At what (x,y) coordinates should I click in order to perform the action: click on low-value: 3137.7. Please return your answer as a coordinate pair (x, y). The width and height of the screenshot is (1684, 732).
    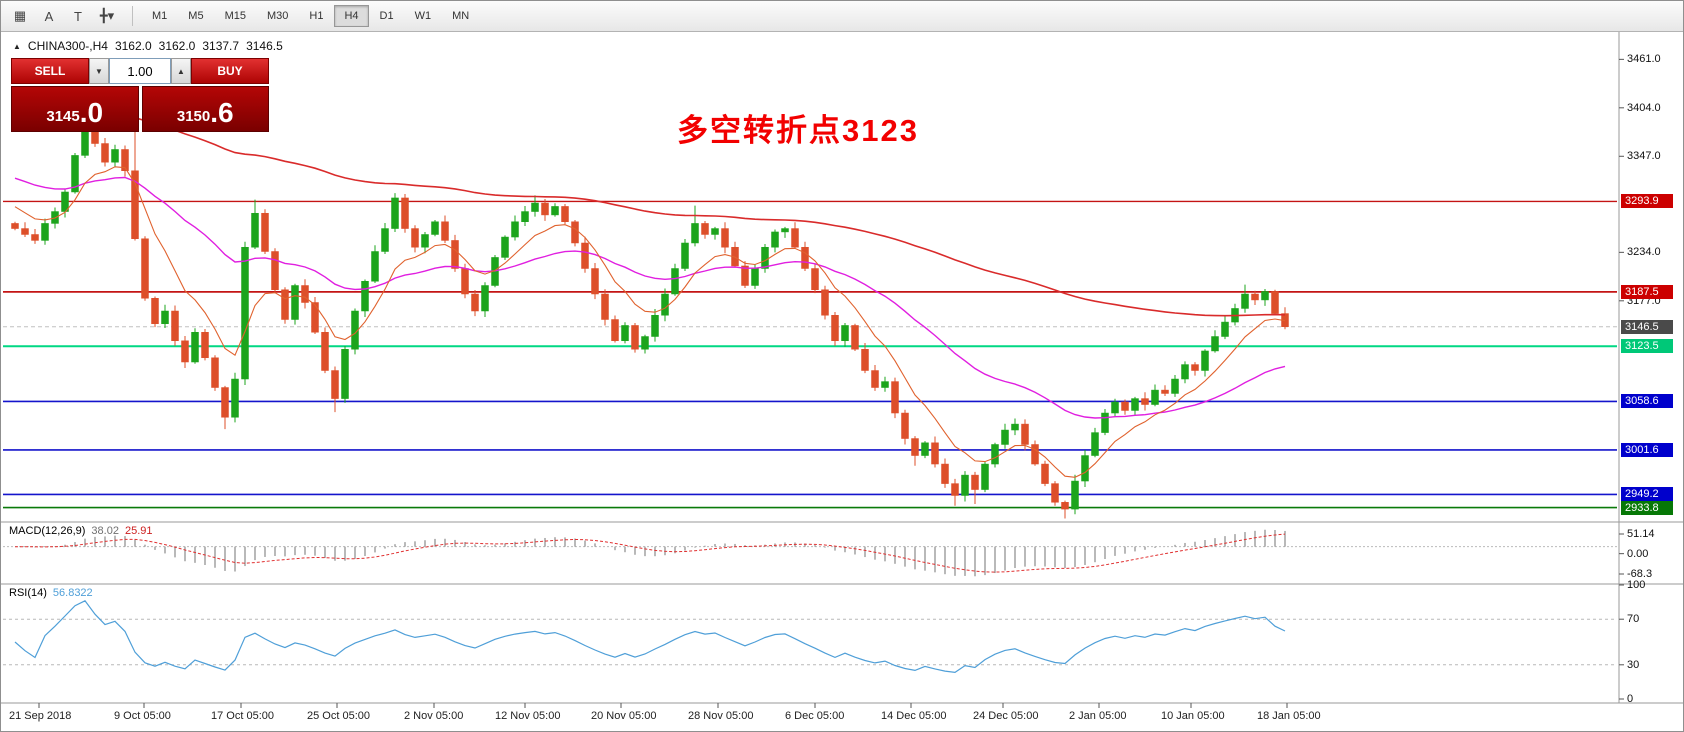
    Looking at the image, I should click on (221, 46).